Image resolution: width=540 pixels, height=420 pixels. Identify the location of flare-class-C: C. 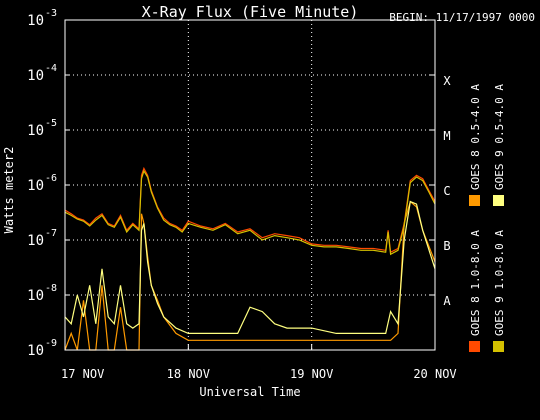
(446, 191).